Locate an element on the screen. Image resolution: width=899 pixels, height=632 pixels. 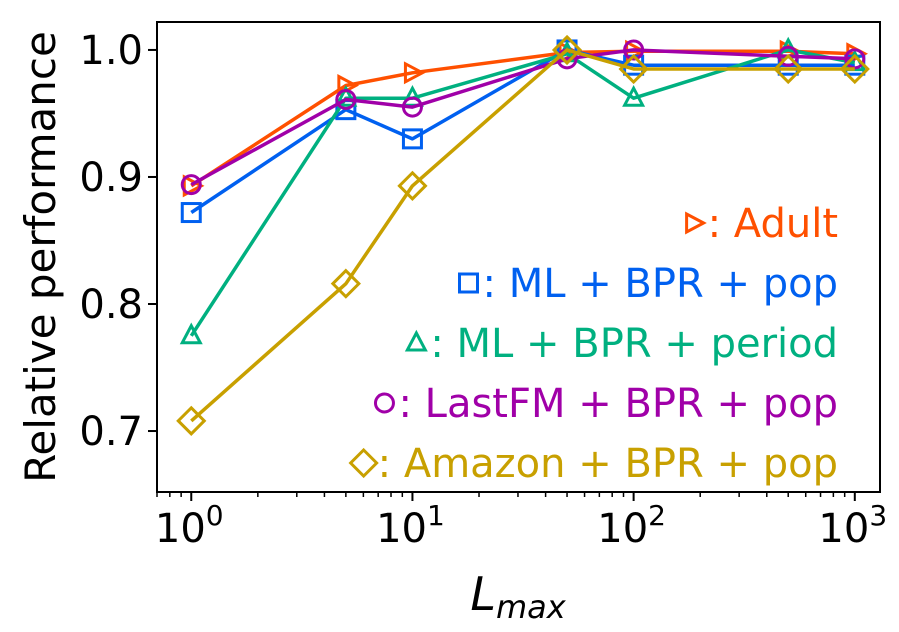
y-axis-label: Relative performance is located at coordinates (40, 257).